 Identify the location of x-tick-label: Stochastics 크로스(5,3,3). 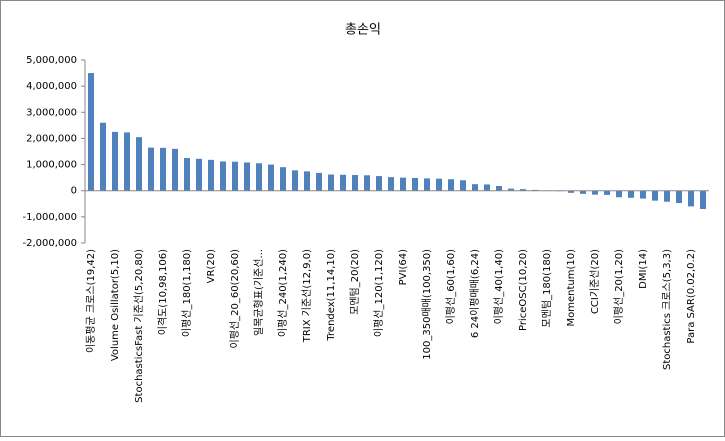
(667, 309).